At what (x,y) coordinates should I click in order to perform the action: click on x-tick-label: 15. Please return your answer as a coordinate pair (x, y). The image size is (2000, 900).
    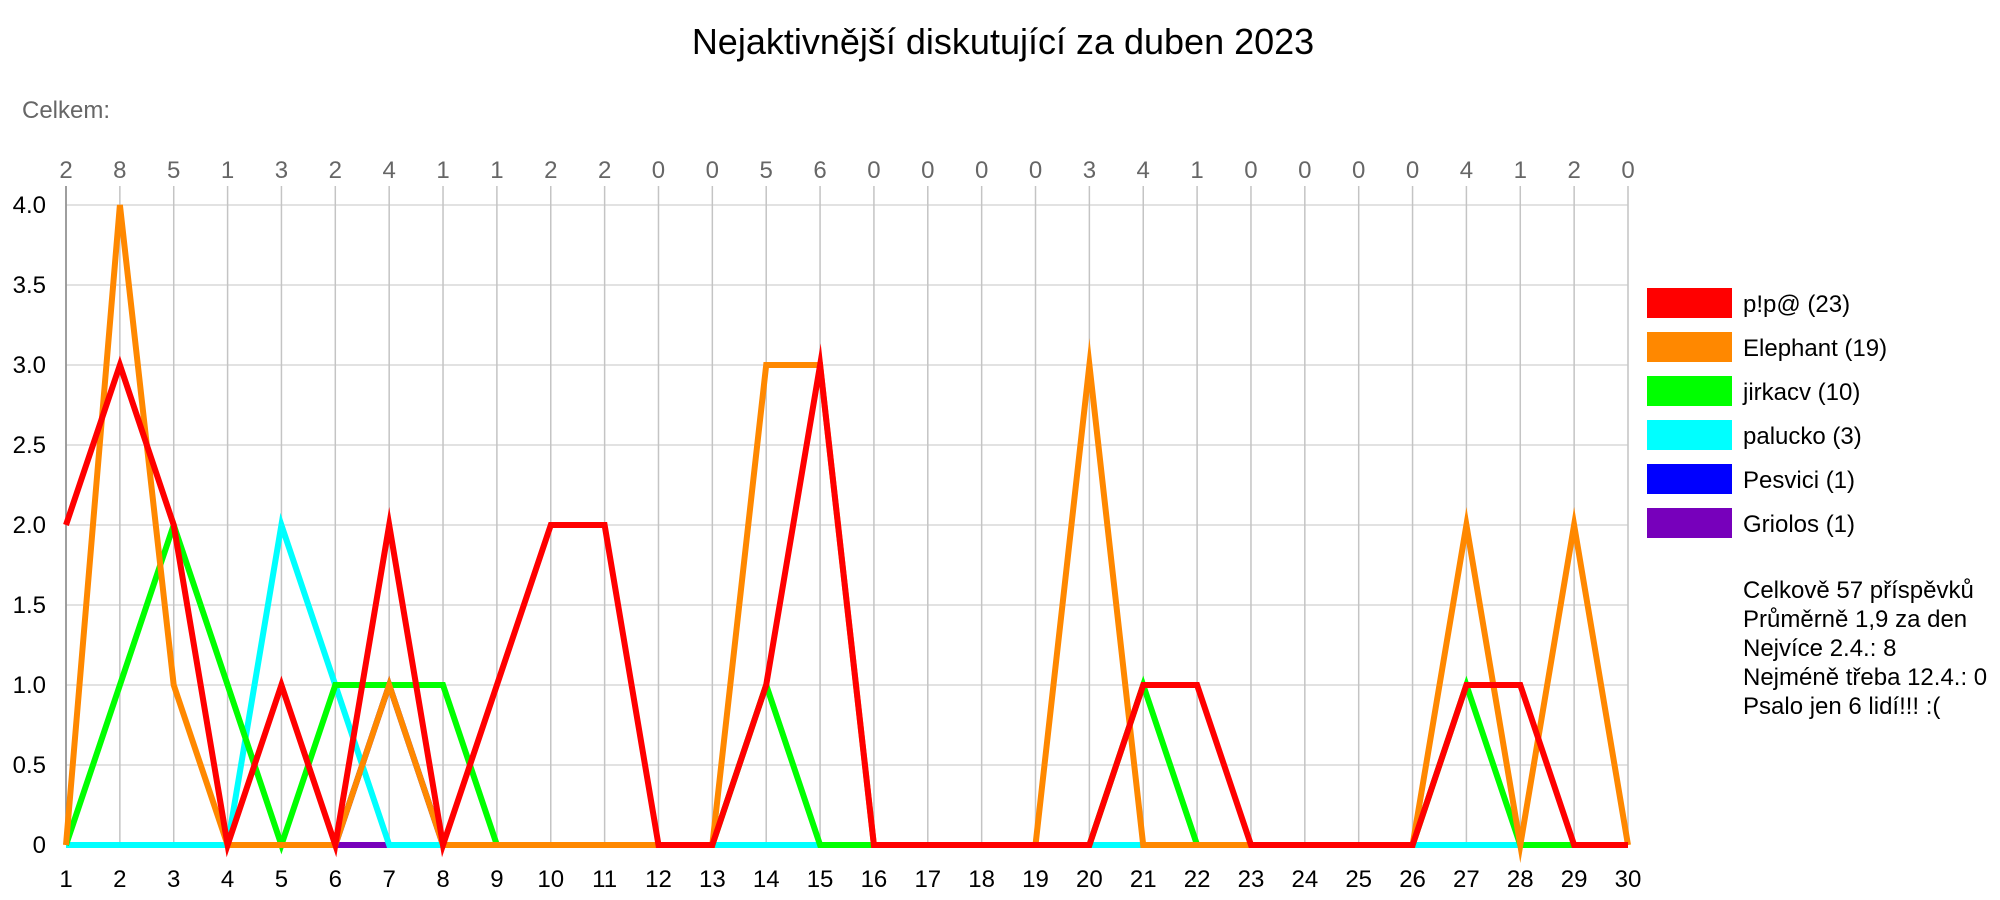
    Looking at the image, I should click on (820, 879).